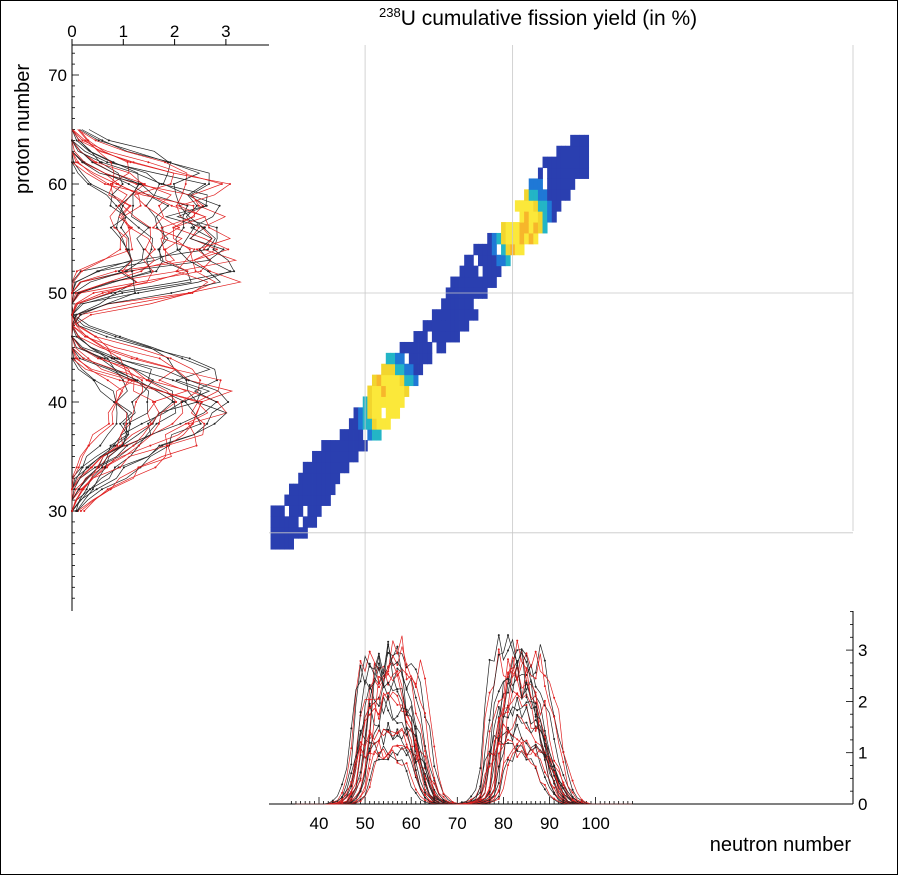 The image size is (898, 879). Describe the element at coordinates (57, 293) in the screenshot. I see `left-tick-label: 50` at that location.